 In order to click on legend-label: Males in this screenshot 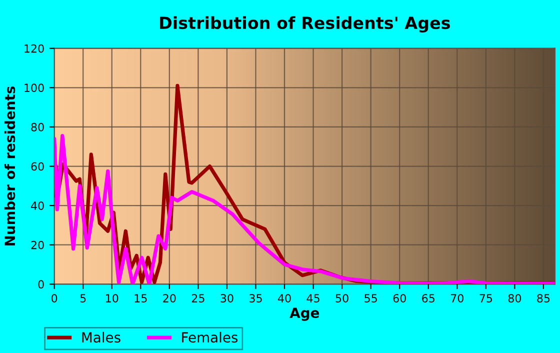, I will do `click(101, 337)`.